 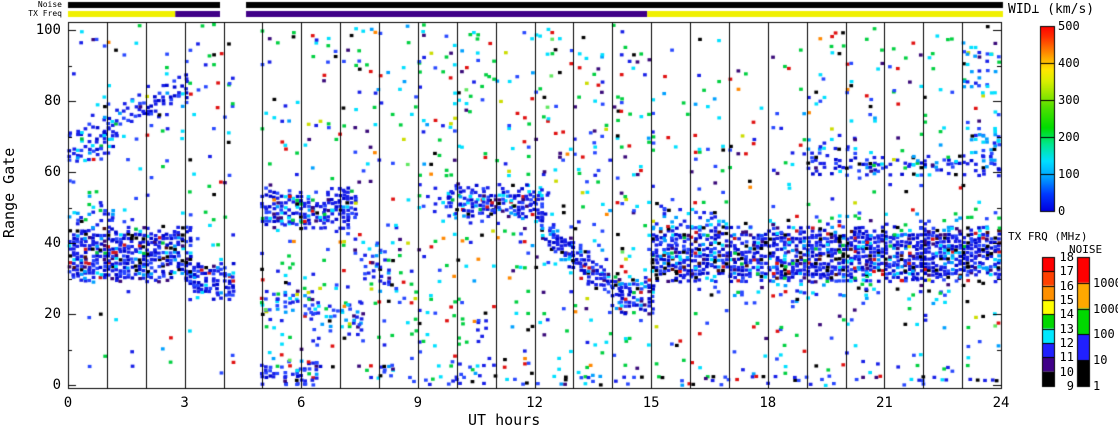 I want to click on y-tick-label: 100, so click(x=48, y=30).